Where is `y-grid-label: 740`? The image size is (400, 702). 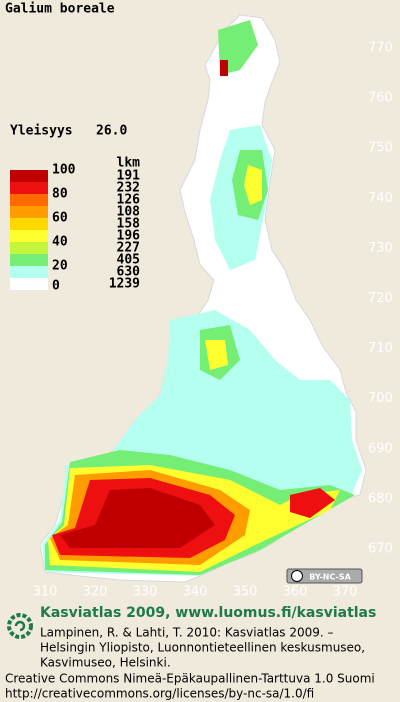
y-grid-label: 740 is located at coordinates (380, 198).